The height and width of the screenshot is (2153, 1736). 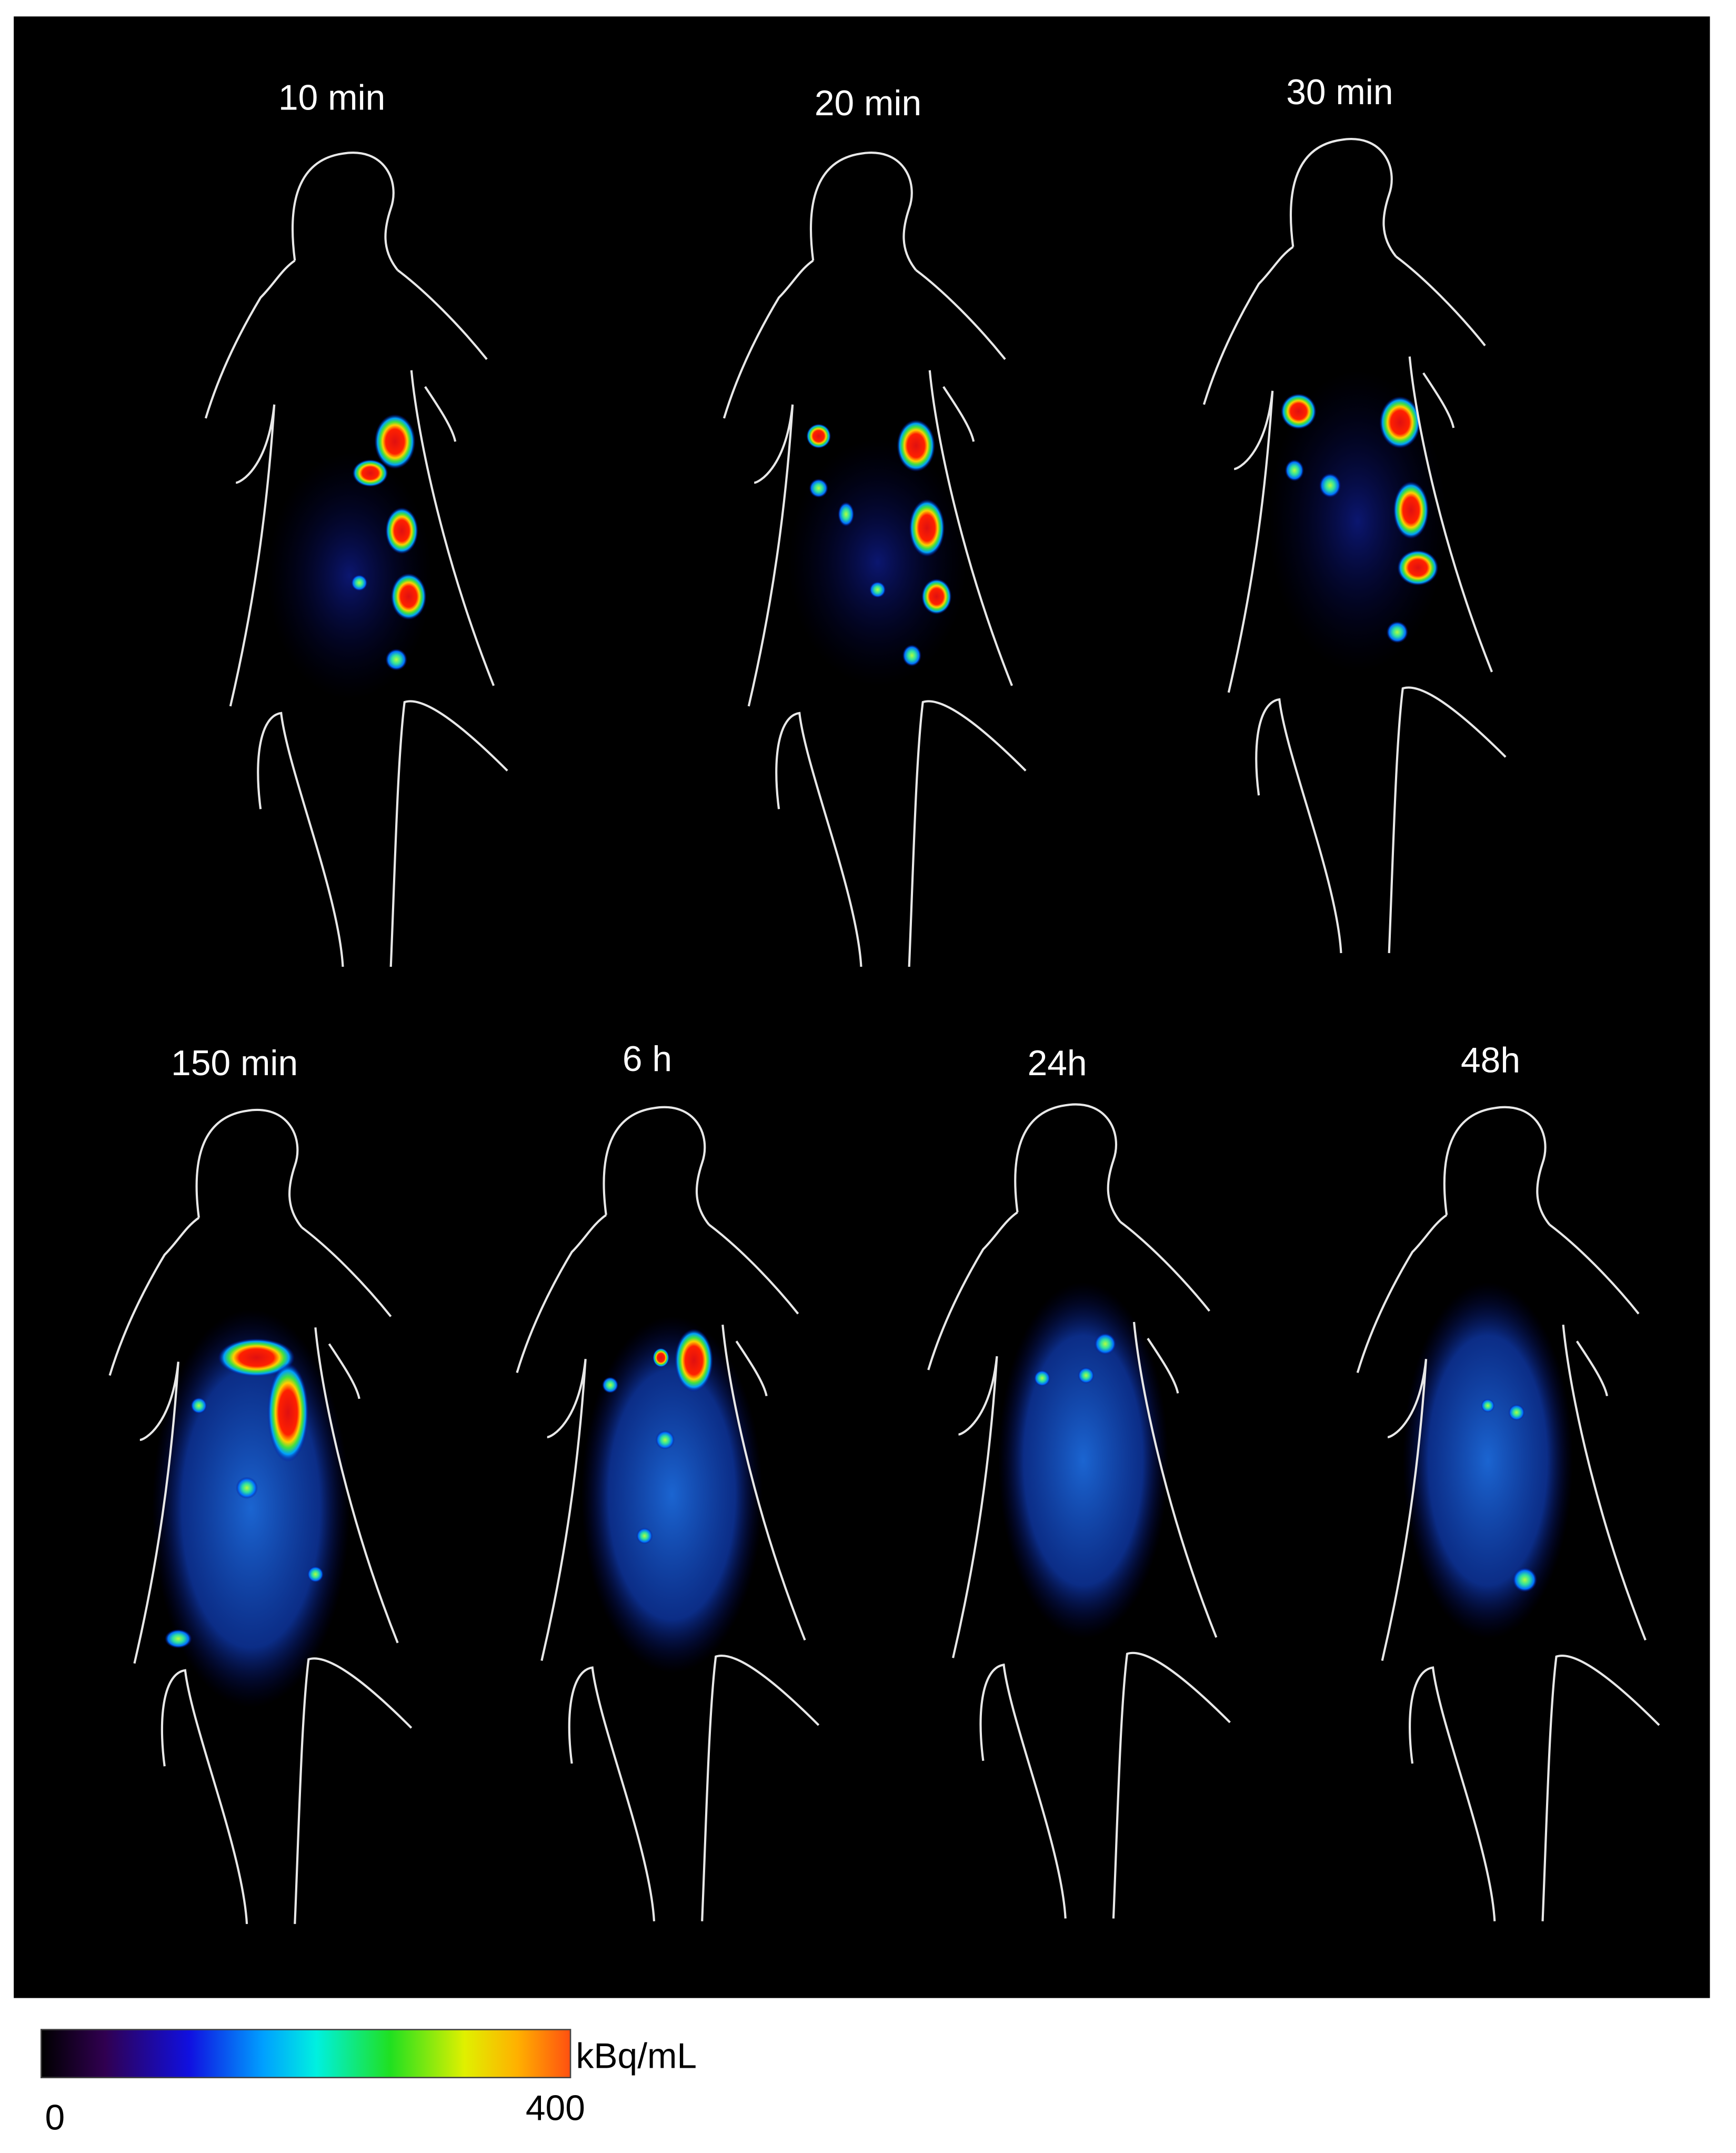 What do you see at coordinates (1490, 1060) in the screenshot?
I see `panel-label: 48h` at bounding box center [1490, 1060].